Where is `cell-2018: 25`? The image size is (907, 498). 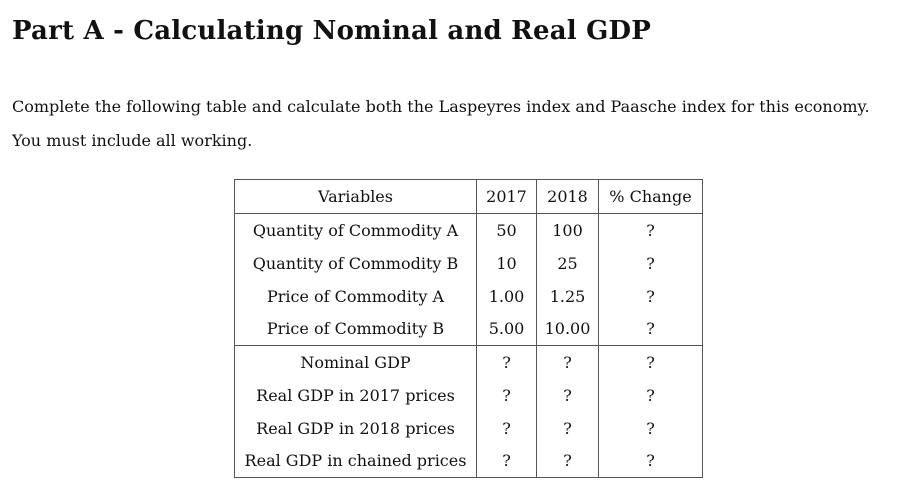 cell-2018: 25 is located at coordinates (567, 263).